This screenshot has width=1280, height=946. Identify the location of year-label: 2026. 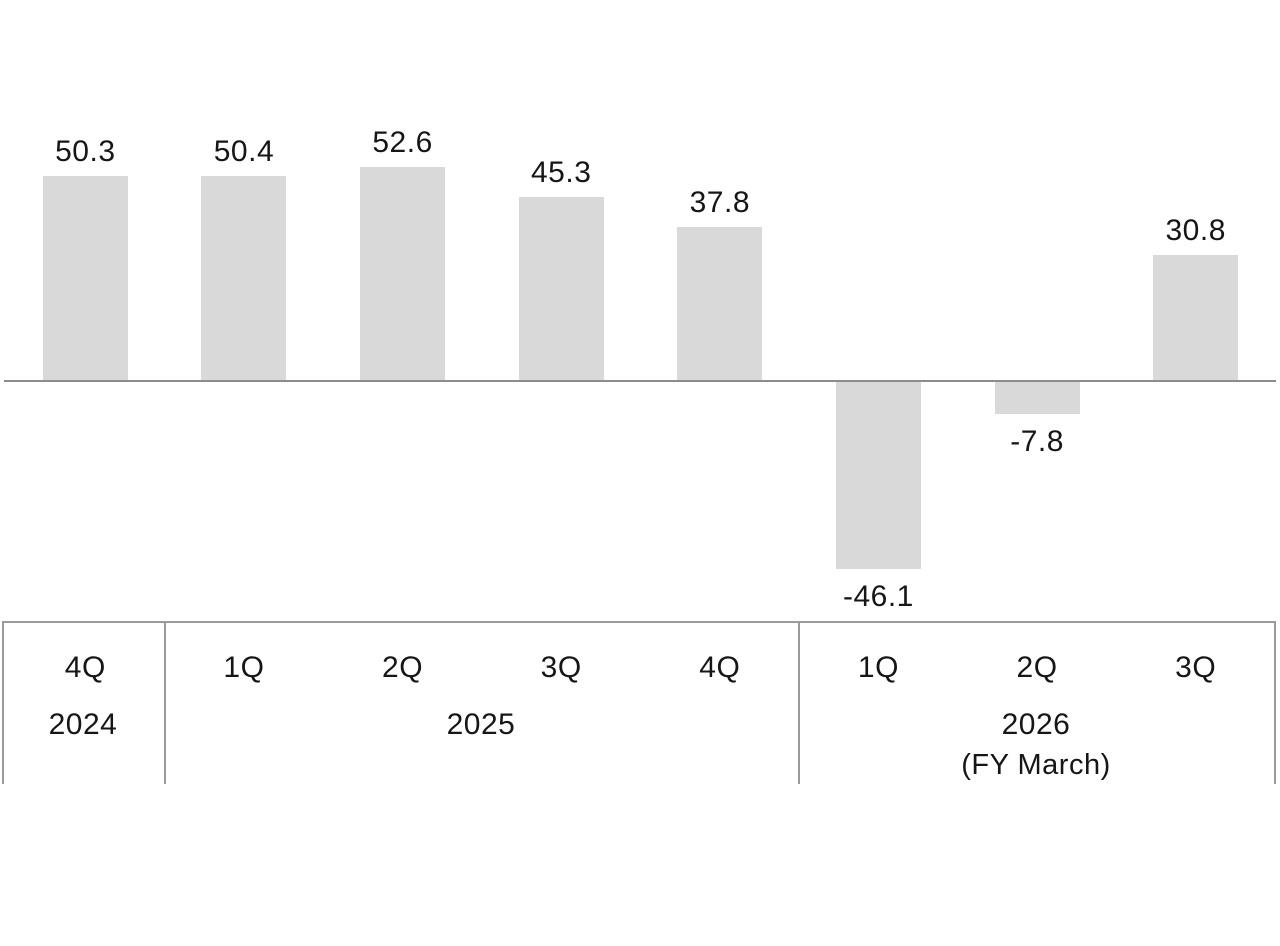
(1036, 724).